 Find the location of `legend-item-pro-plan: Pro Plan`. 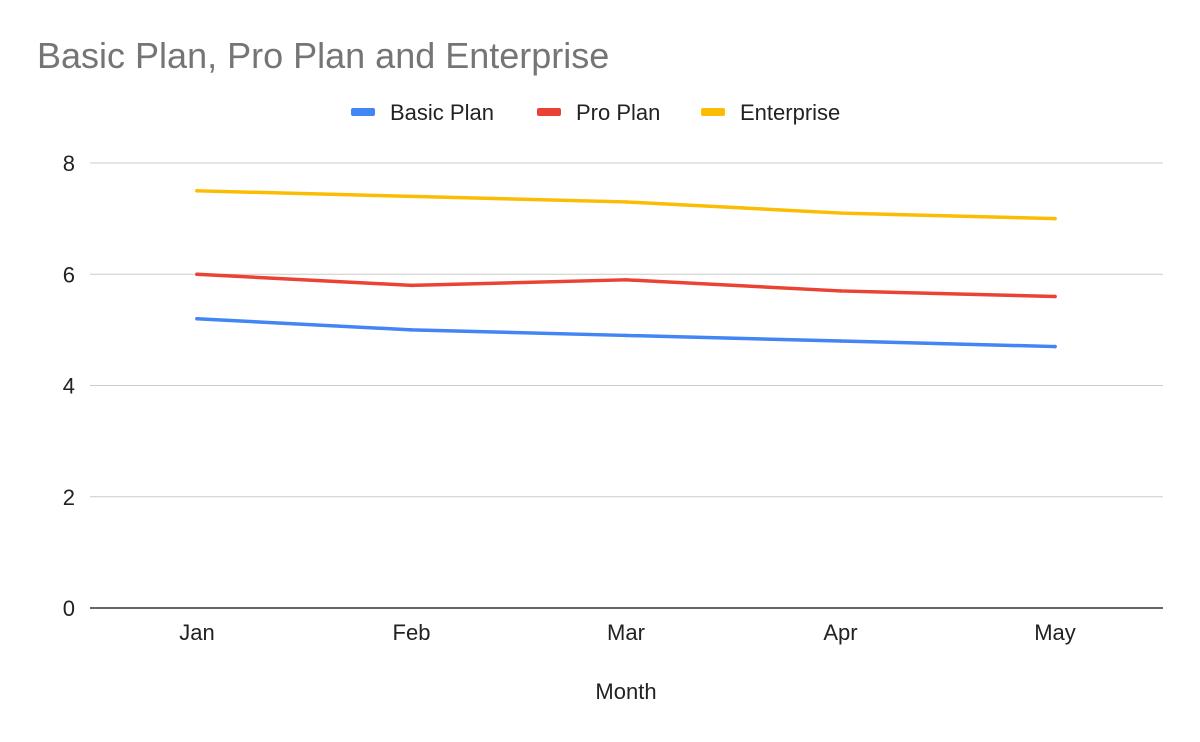

legend-item-pro-plan: Pro Plan is located at coordinates (598, 112).